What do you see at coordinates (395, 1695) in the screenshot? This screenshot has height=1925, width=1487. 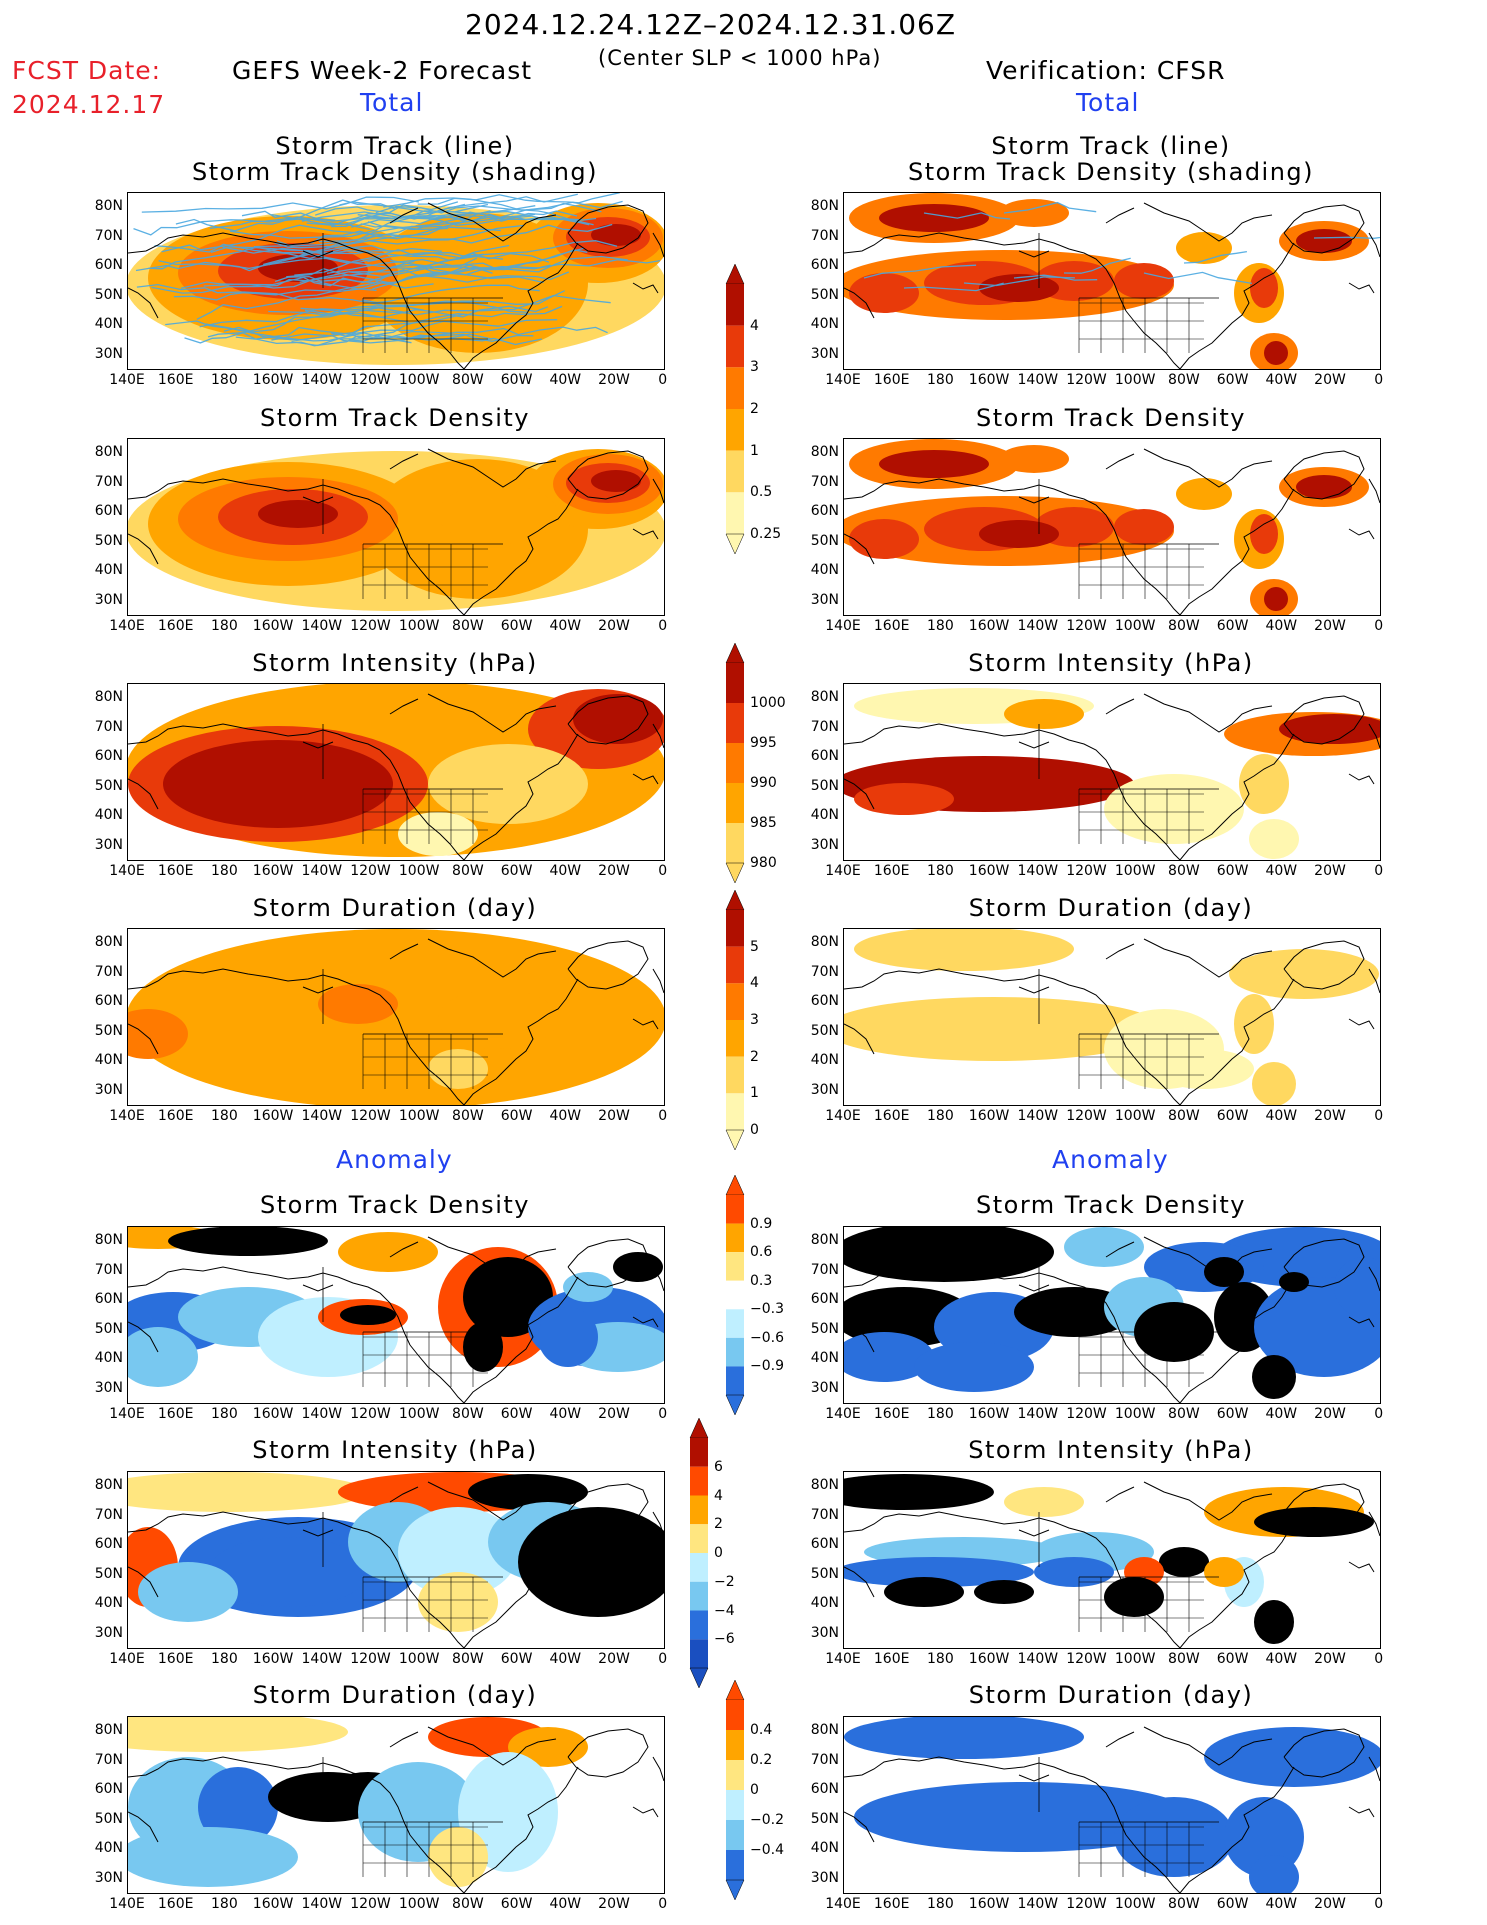 I see `title-l7: Storm Duration (day)` at bounding box center [395, 1695].